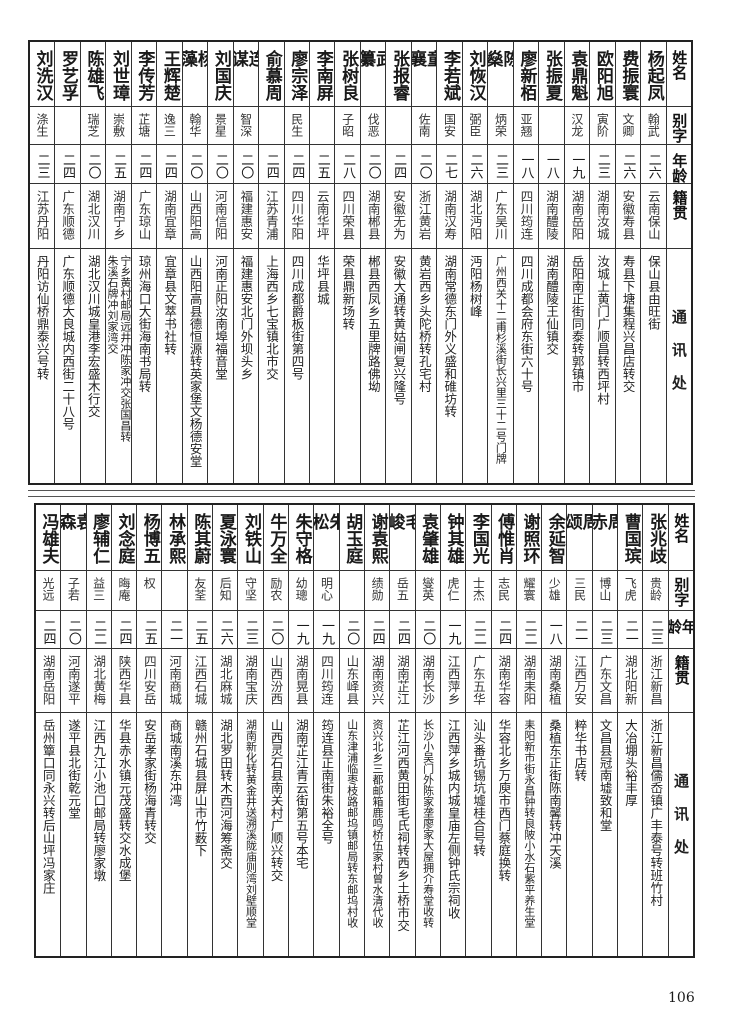  I want to click on person-record: 李传芳 芷塘 二四 广东琼山 琼州海口大街海南书局转, so click(143, 262).